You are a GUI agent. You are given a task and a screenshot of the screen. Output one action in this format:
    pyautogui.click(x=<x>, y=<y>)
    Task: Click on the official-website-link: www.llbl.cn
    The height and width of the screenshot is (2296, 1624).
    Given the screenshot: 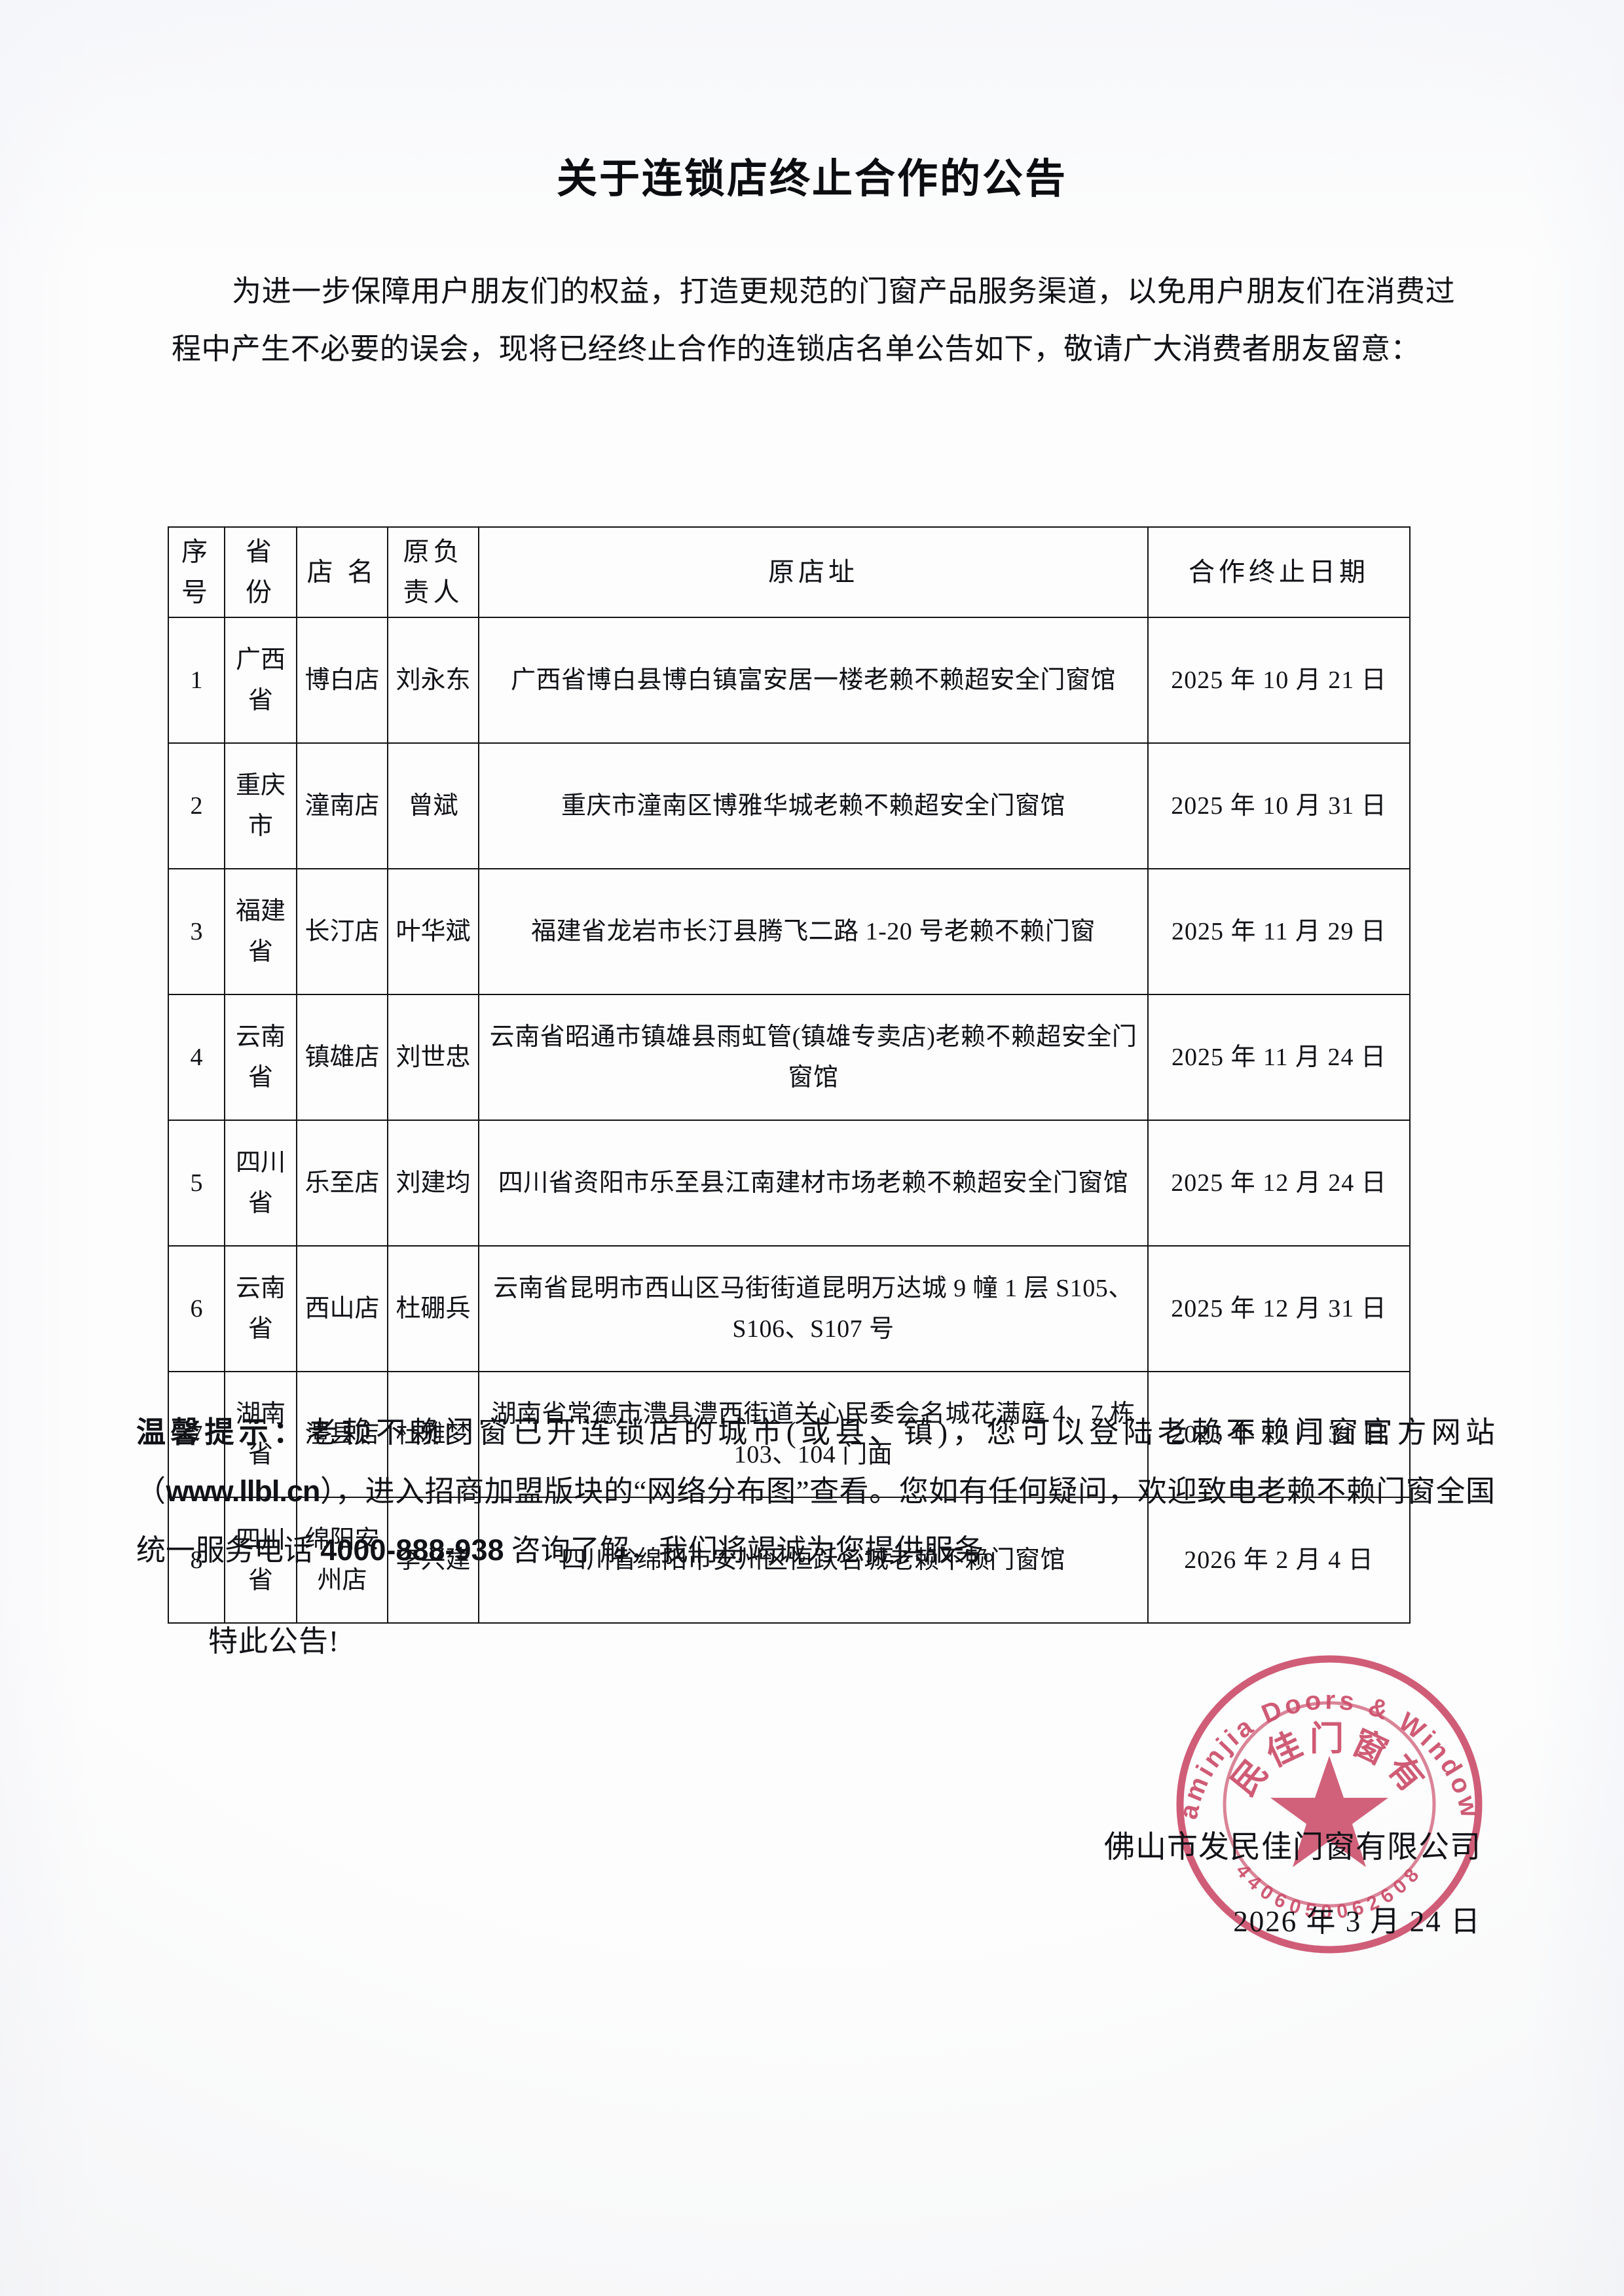 What is the action you would take?
    pyautogui.click(x=243, y=1491)
    